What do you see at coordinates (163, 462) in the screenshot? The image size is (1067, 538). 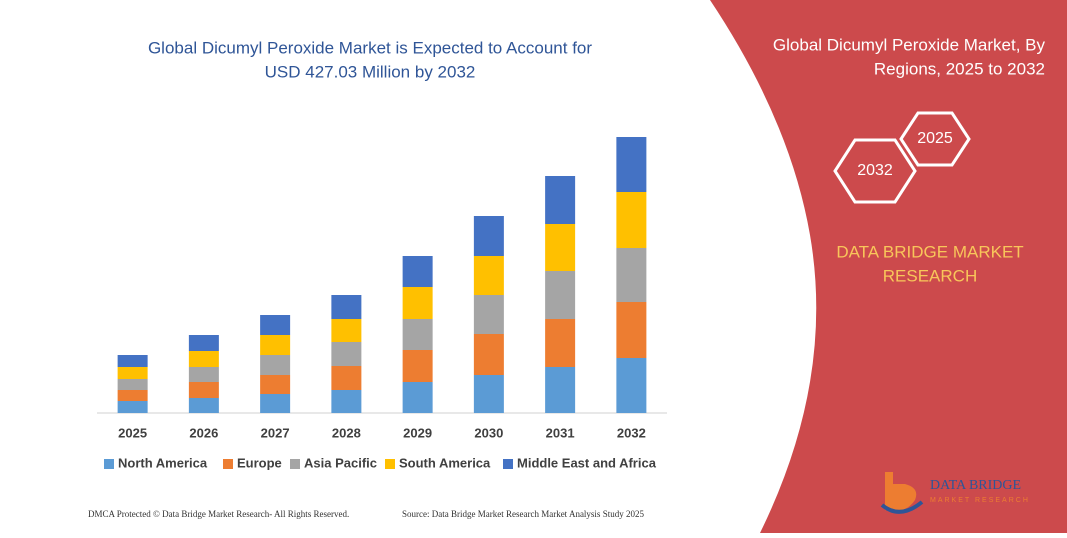 I see `legend-label: North America` at bounding box center [163, 462].